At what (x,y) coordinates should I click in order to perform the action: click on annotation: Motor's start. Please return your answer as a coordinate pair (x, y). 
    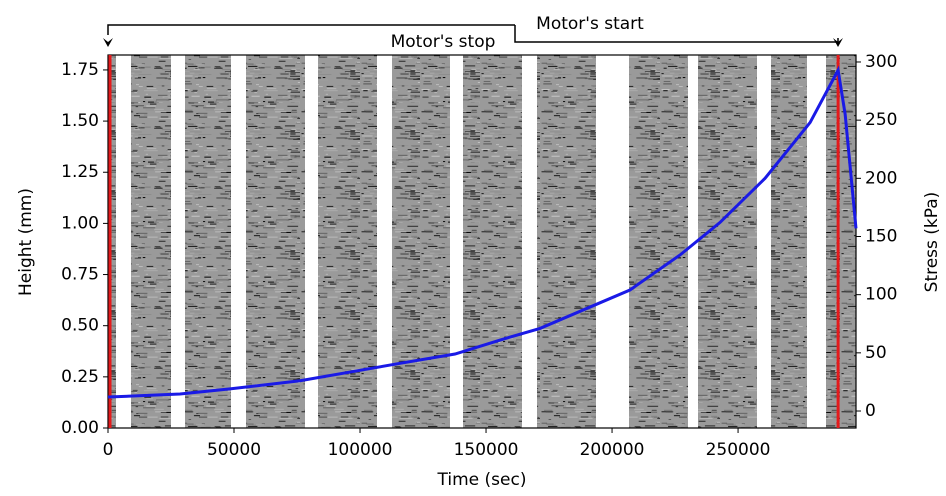
    Looking at the image, I should click on (590, 24).